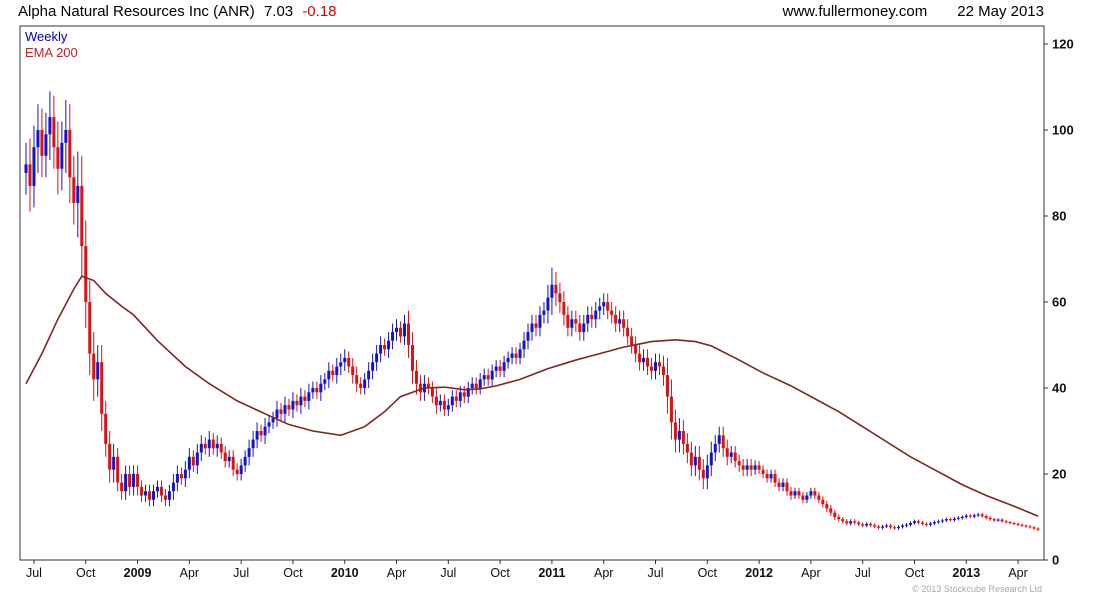  Describe the element at coordinates (345, 573) in the screenshot. I see `x-tick-label: 2010` at that location.